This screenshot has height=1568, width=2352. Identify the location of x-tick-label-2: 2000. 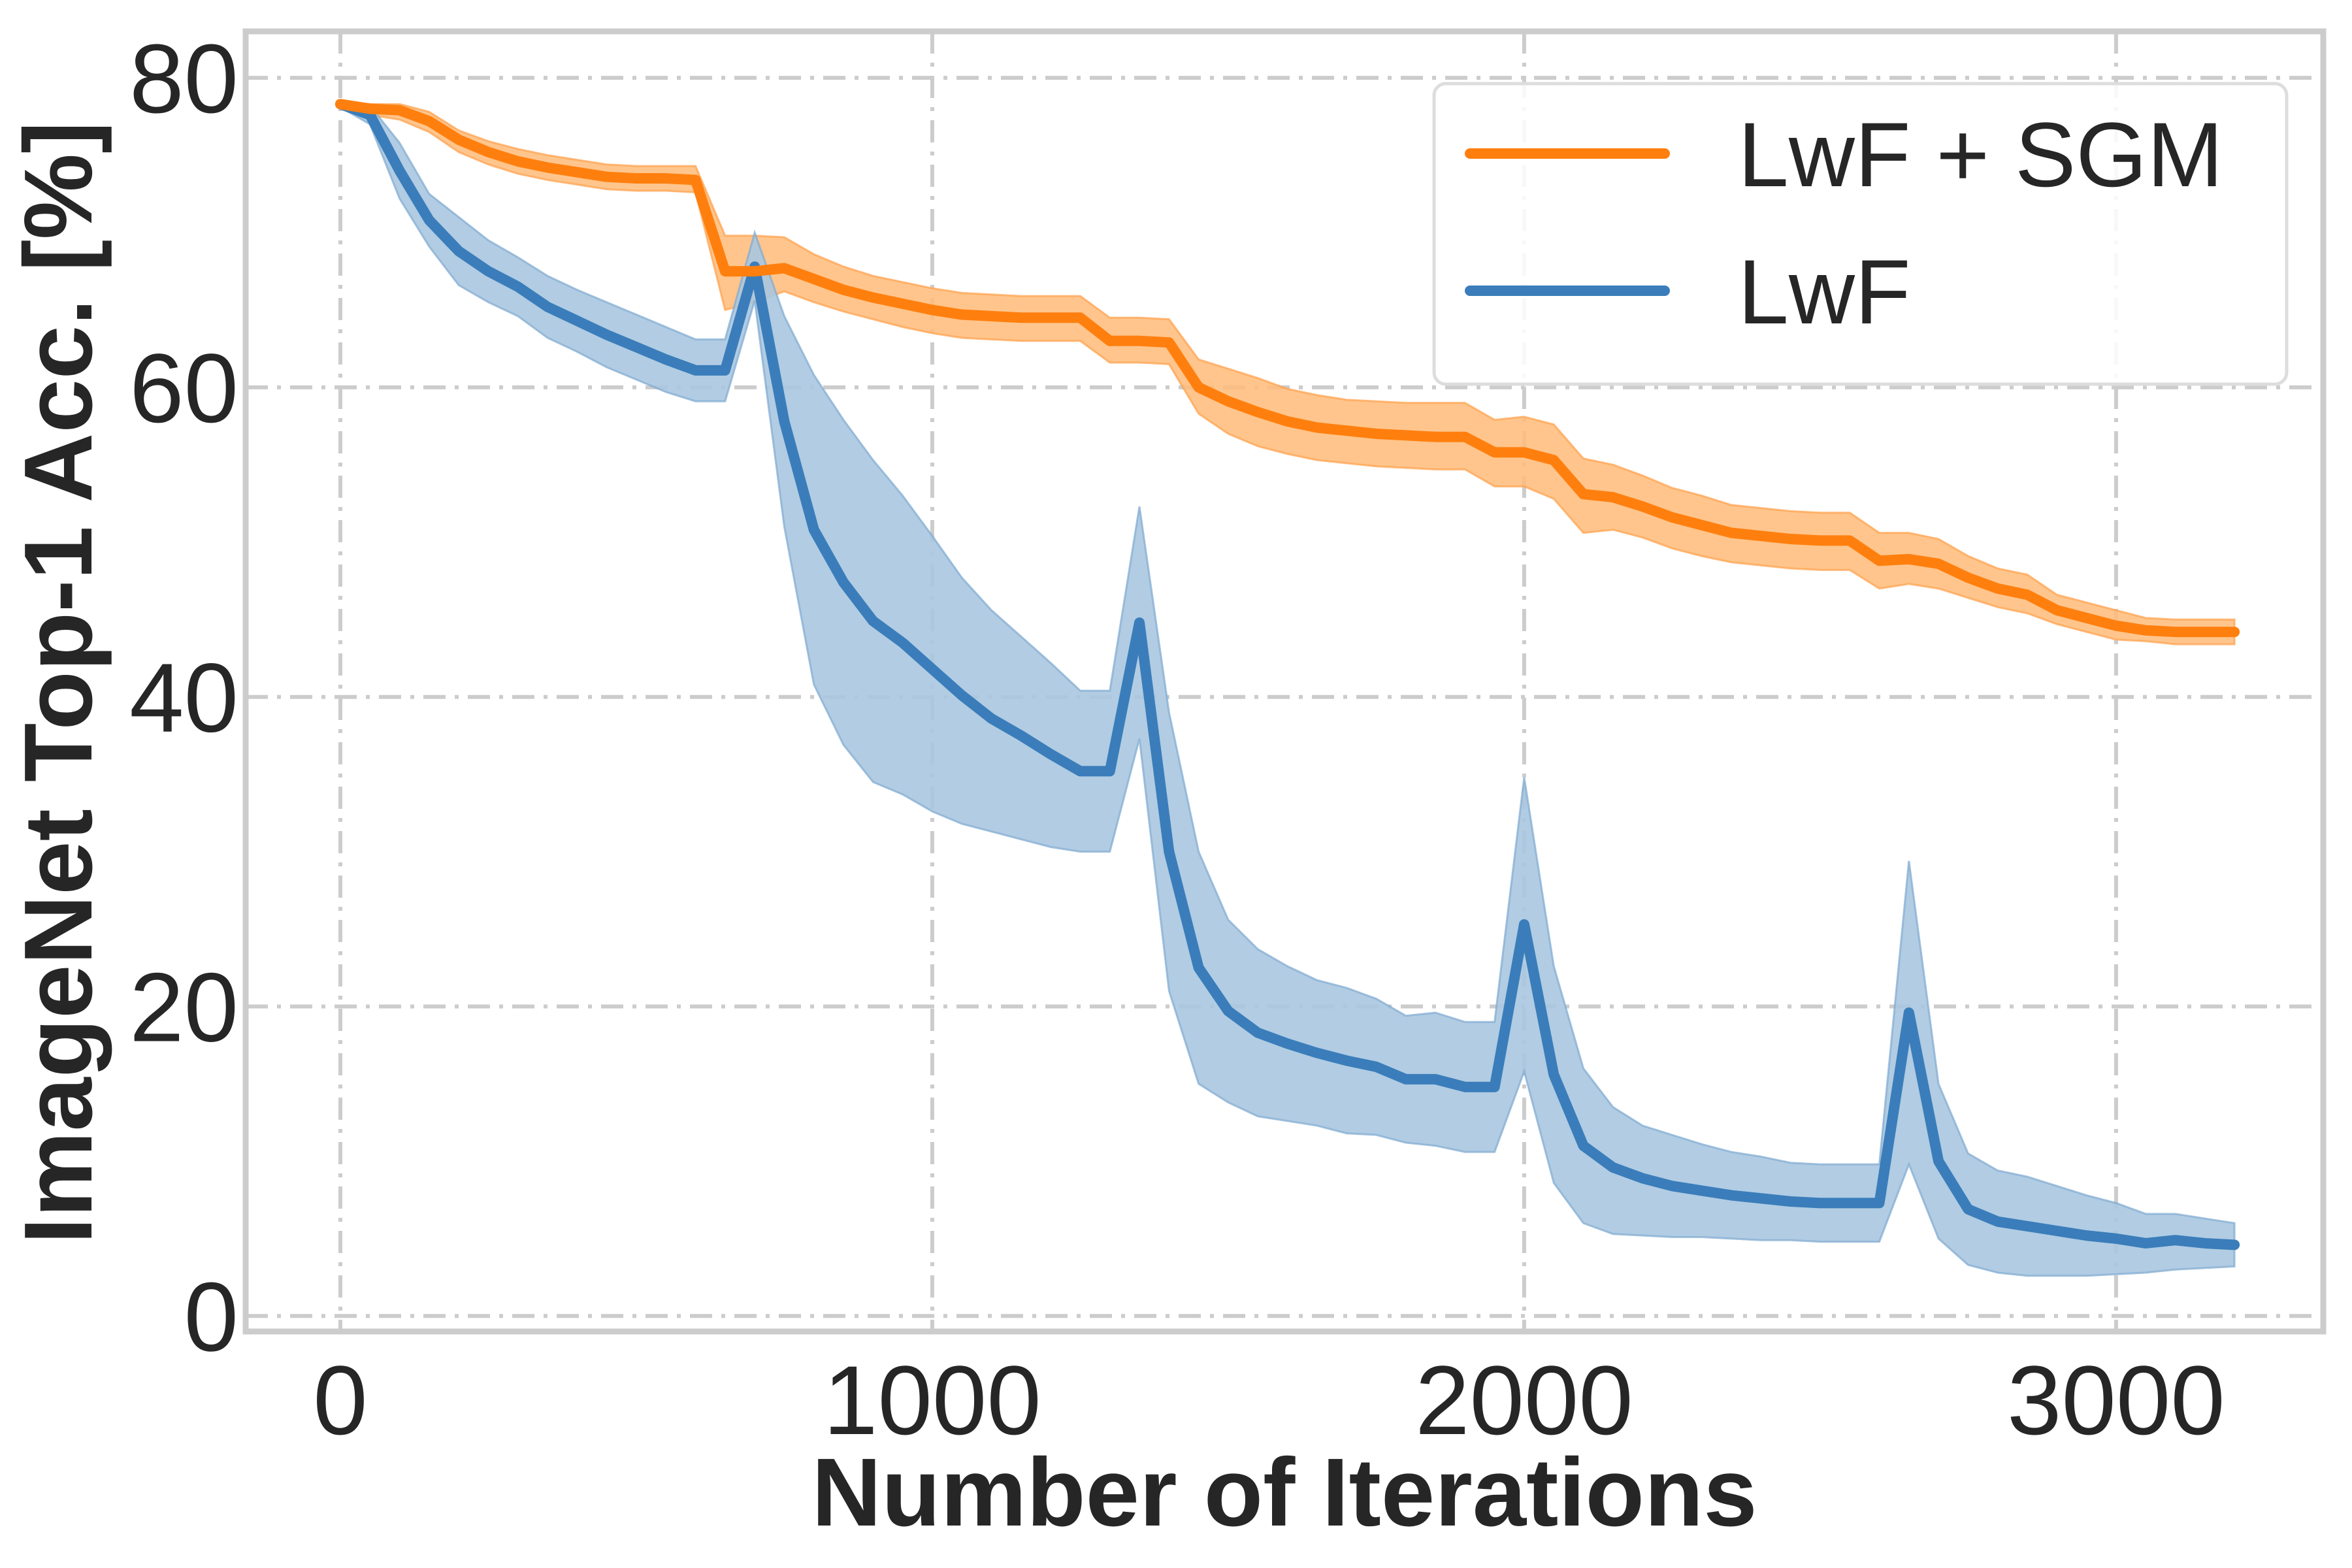
(1524, 1400).